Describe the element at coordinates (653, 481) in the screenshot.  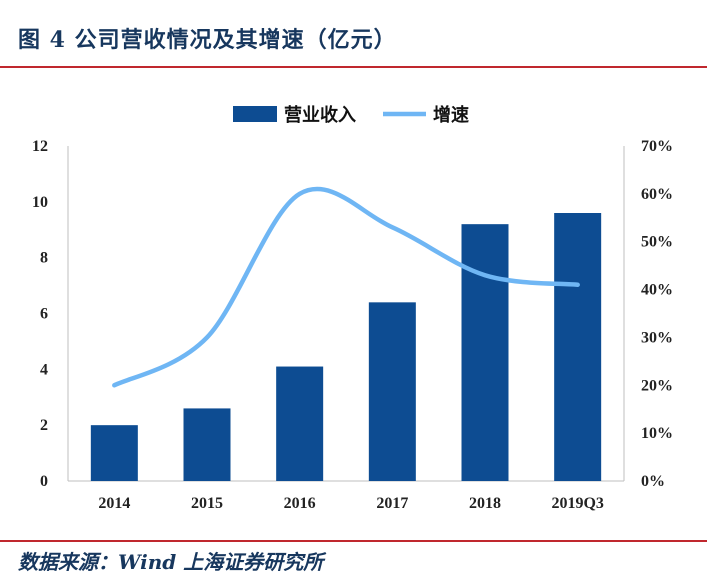
I see `right-tick-label: 0%` at that location.